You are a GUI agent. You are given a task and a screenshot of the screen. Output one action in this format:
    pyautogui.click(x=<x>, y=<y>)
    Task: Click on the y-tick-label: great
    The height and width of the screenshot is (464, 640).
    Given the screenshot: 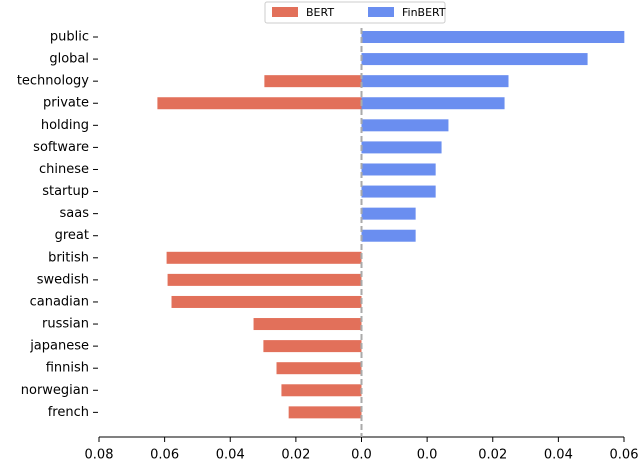 What is the action you would take?
    pyautogui.click(x=72, y=235)
    